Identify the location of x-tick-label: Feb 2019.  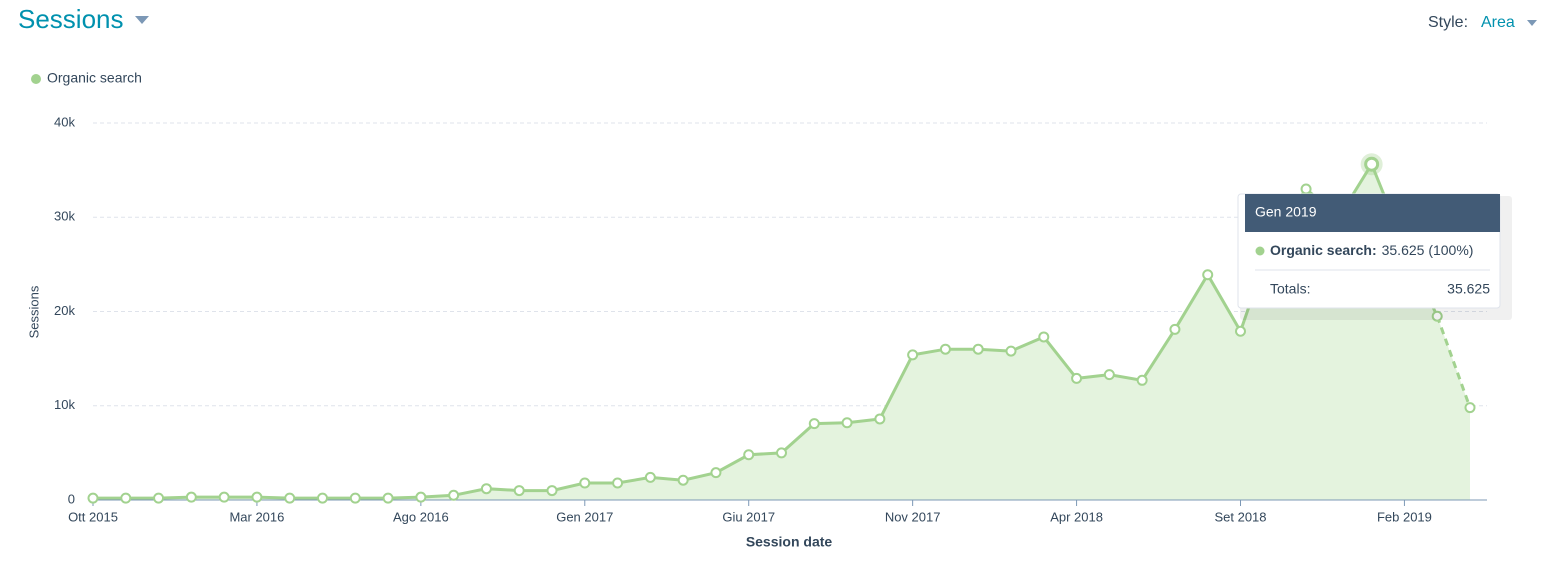
(1404, 516).